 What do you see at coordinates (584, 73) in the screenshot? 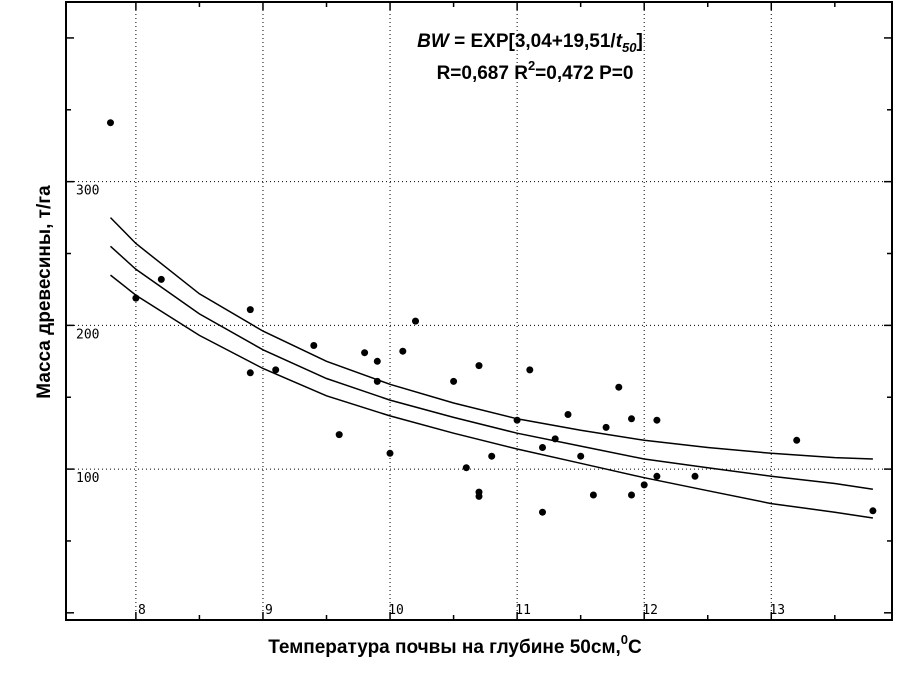
I see `stats-rest: =0,472 P=0` at bounding box center [584, 73].